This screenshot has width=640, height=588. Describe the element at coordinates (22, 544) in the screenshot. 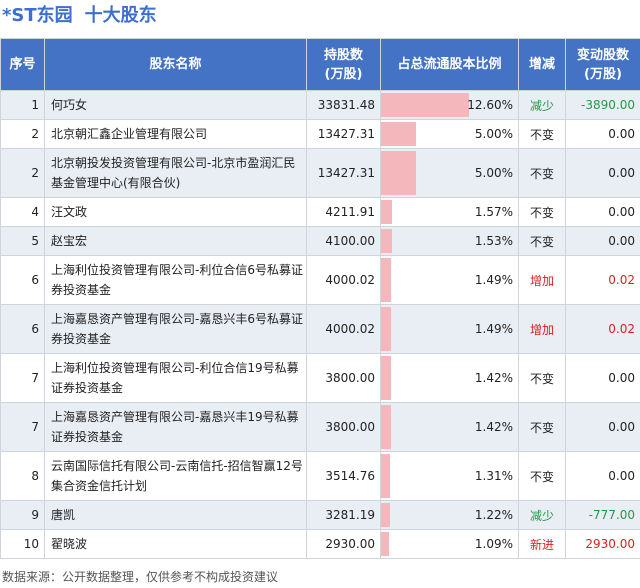

I see `row-index: 10` at that location.